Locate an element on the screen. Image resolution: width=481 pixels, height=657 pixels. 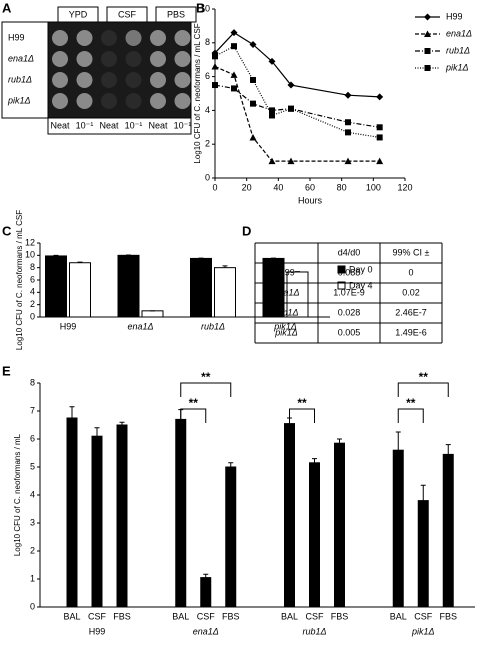
panel-label: B is located at coordinates (200, 7).